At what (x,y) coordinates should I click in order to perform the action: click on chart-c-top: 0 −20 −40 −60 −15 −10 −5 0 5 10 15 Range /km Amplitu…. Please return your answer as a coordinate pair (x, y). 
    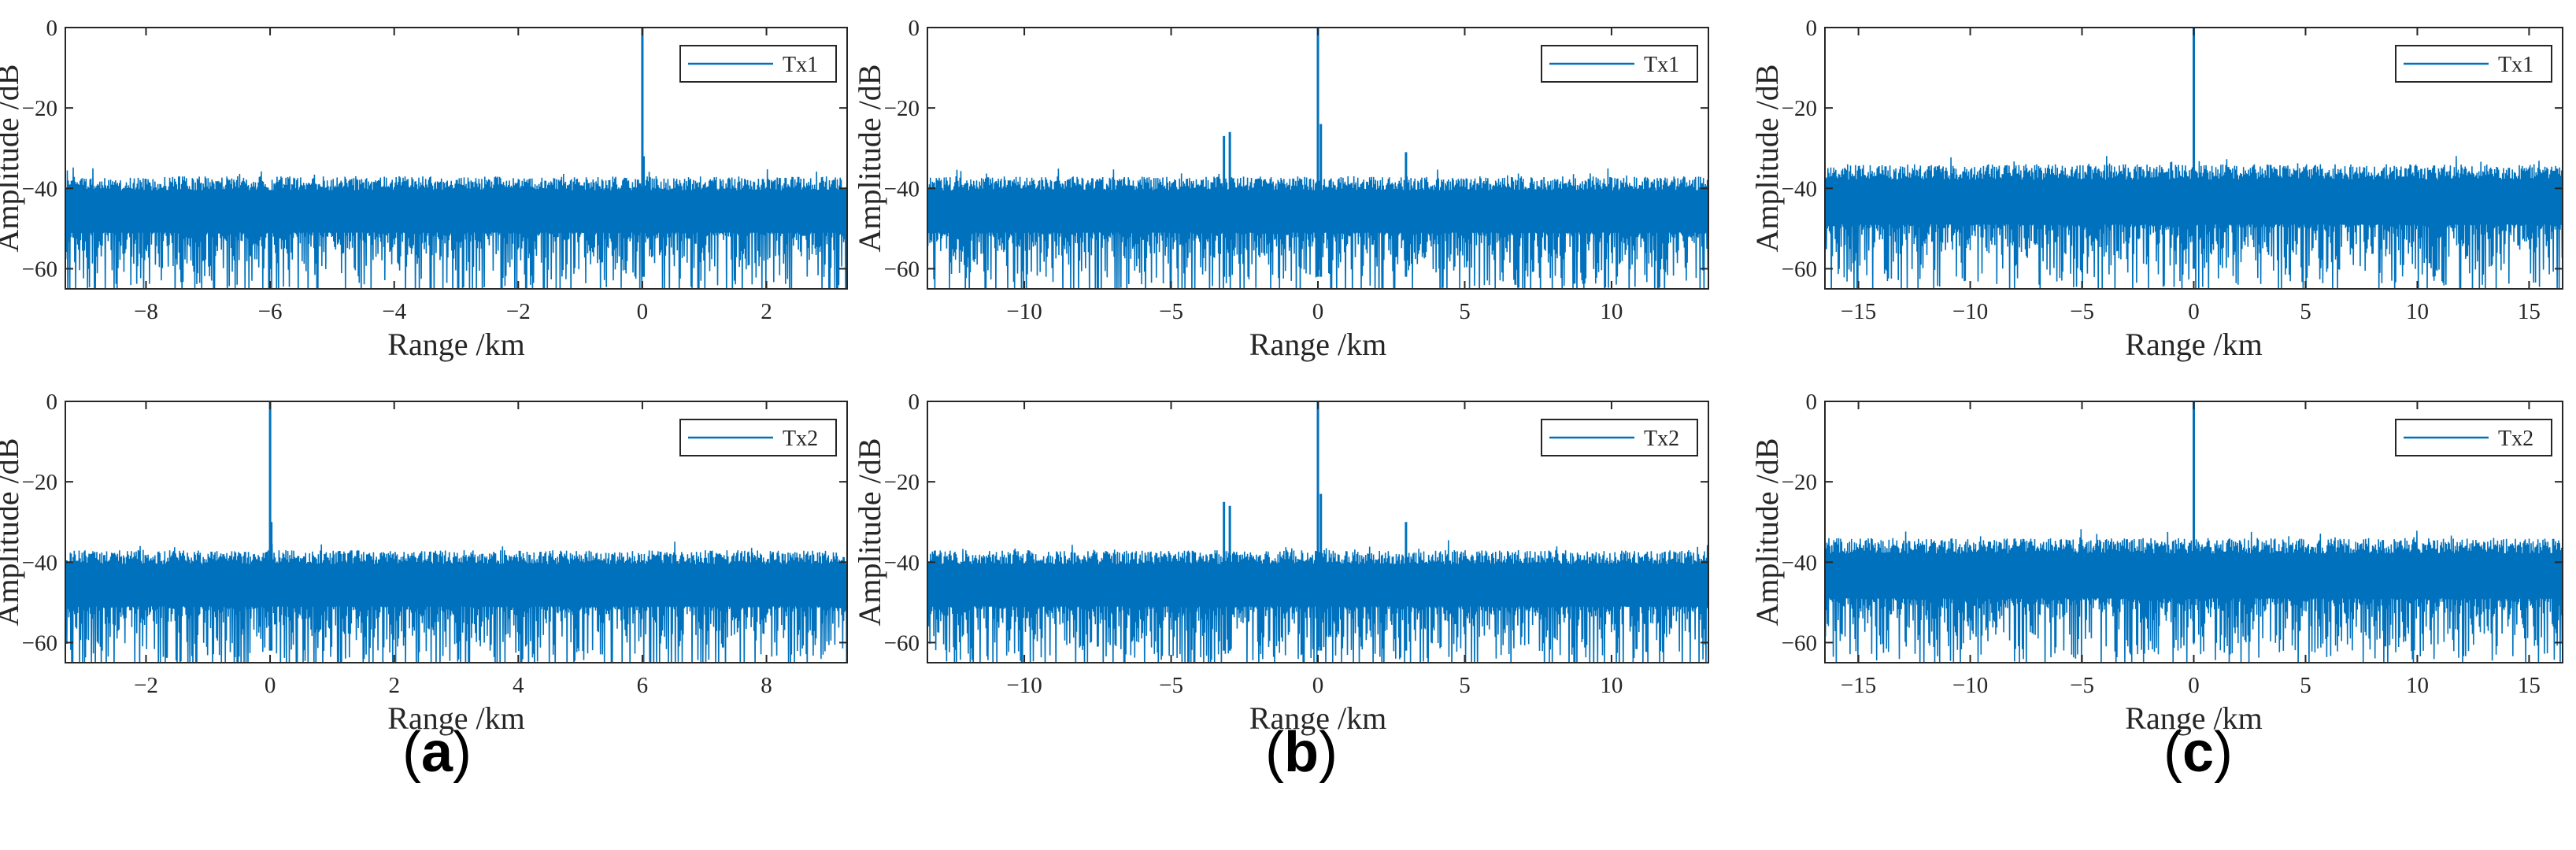
    Looking at the image, I should click on (2156, 189).